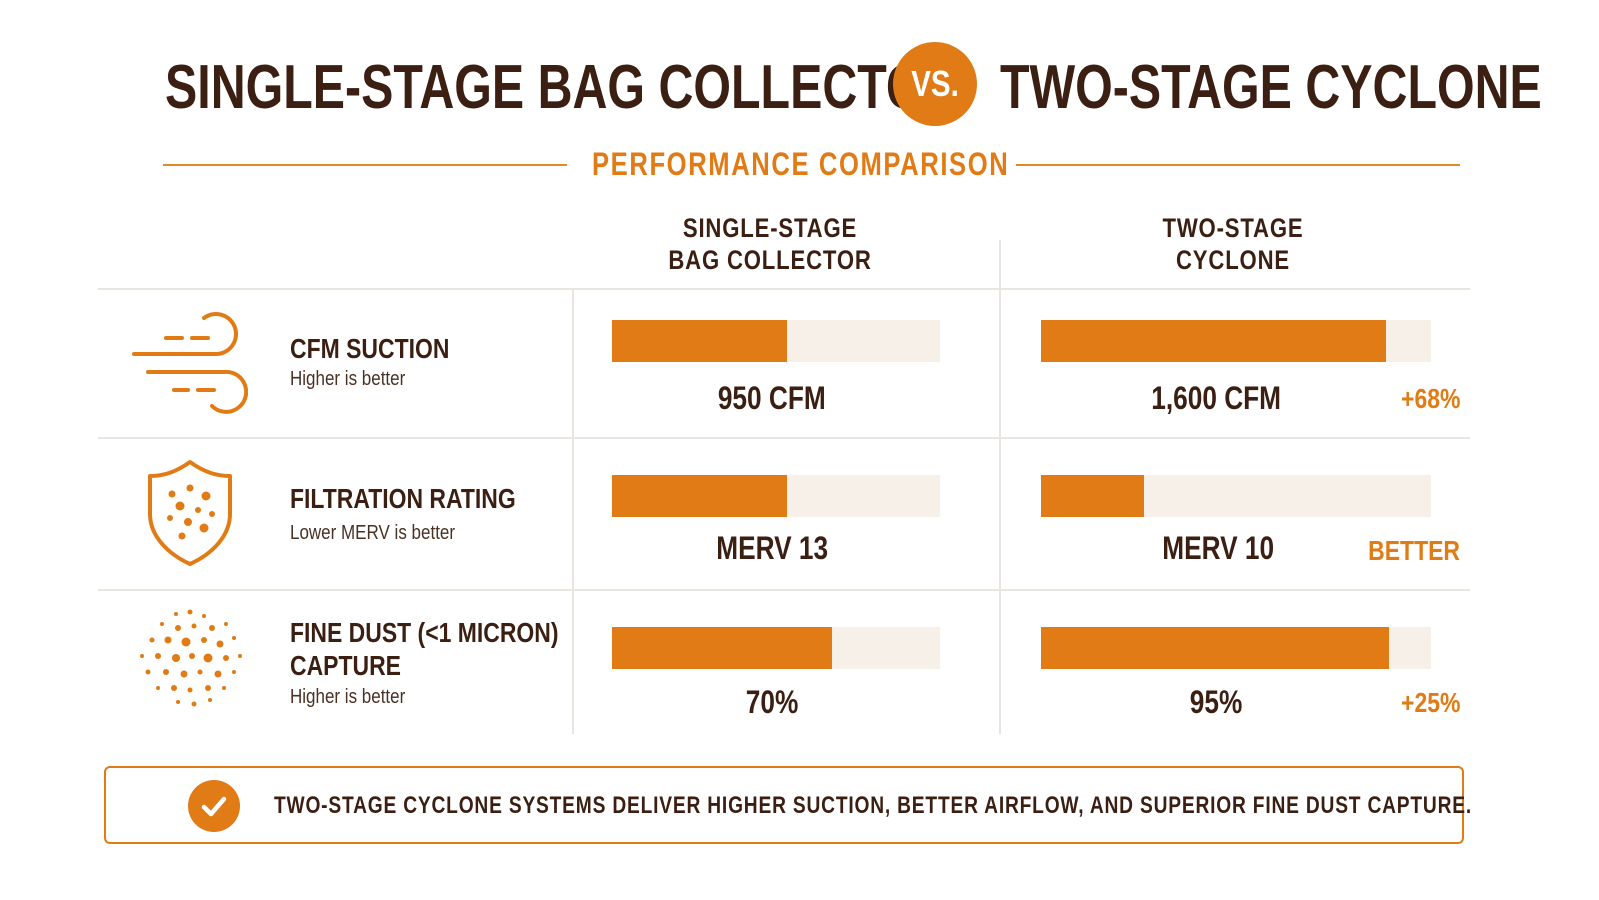  Describe the element at coordinates (1233, 244) in the screenshot. I see `column-header-two-stage: TWO-STAGE CYCLONE` at that location.